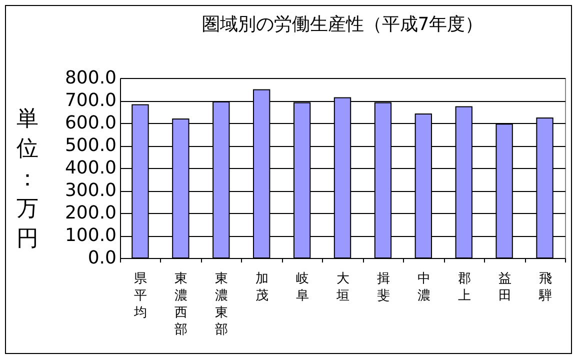 Image resolution: width=577 pixels, height=359 pixels. What do you see at coordinates (181, 305) in the screenshot?
I see `x-tick-label: 東濃西部` at bounding box center [181, 305].